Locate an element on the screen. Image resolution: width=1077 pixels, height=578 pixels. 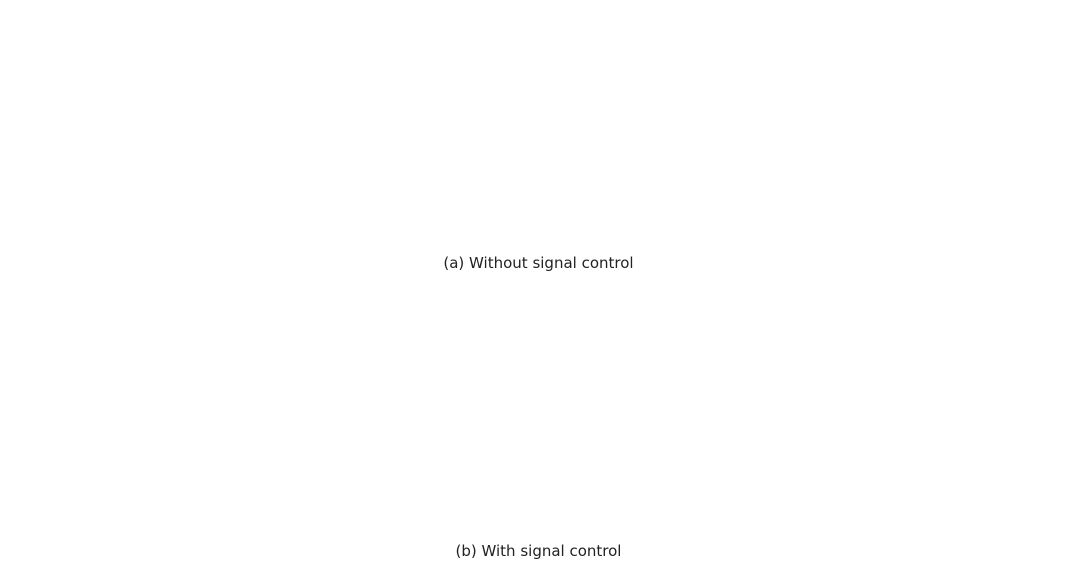
chart-a3 is located at coordinates (898, 125).